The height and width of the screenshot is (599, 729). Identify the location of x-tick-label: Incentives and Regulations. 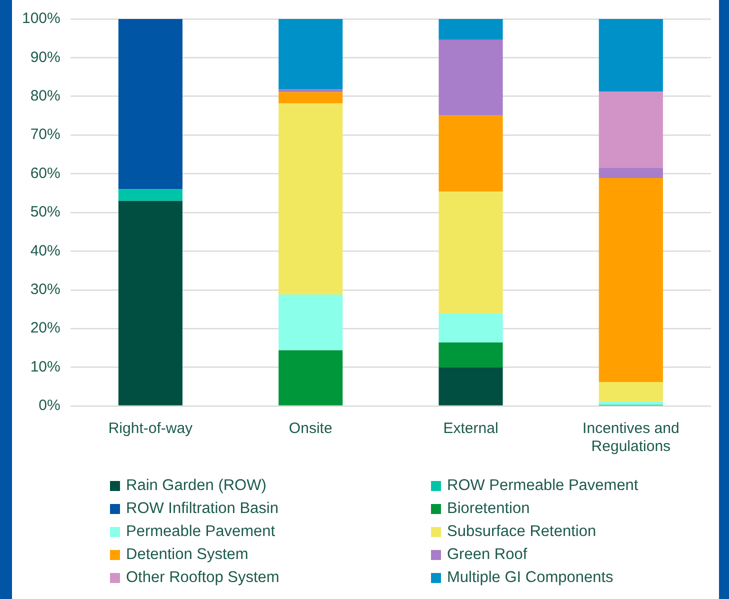
(631, 438).